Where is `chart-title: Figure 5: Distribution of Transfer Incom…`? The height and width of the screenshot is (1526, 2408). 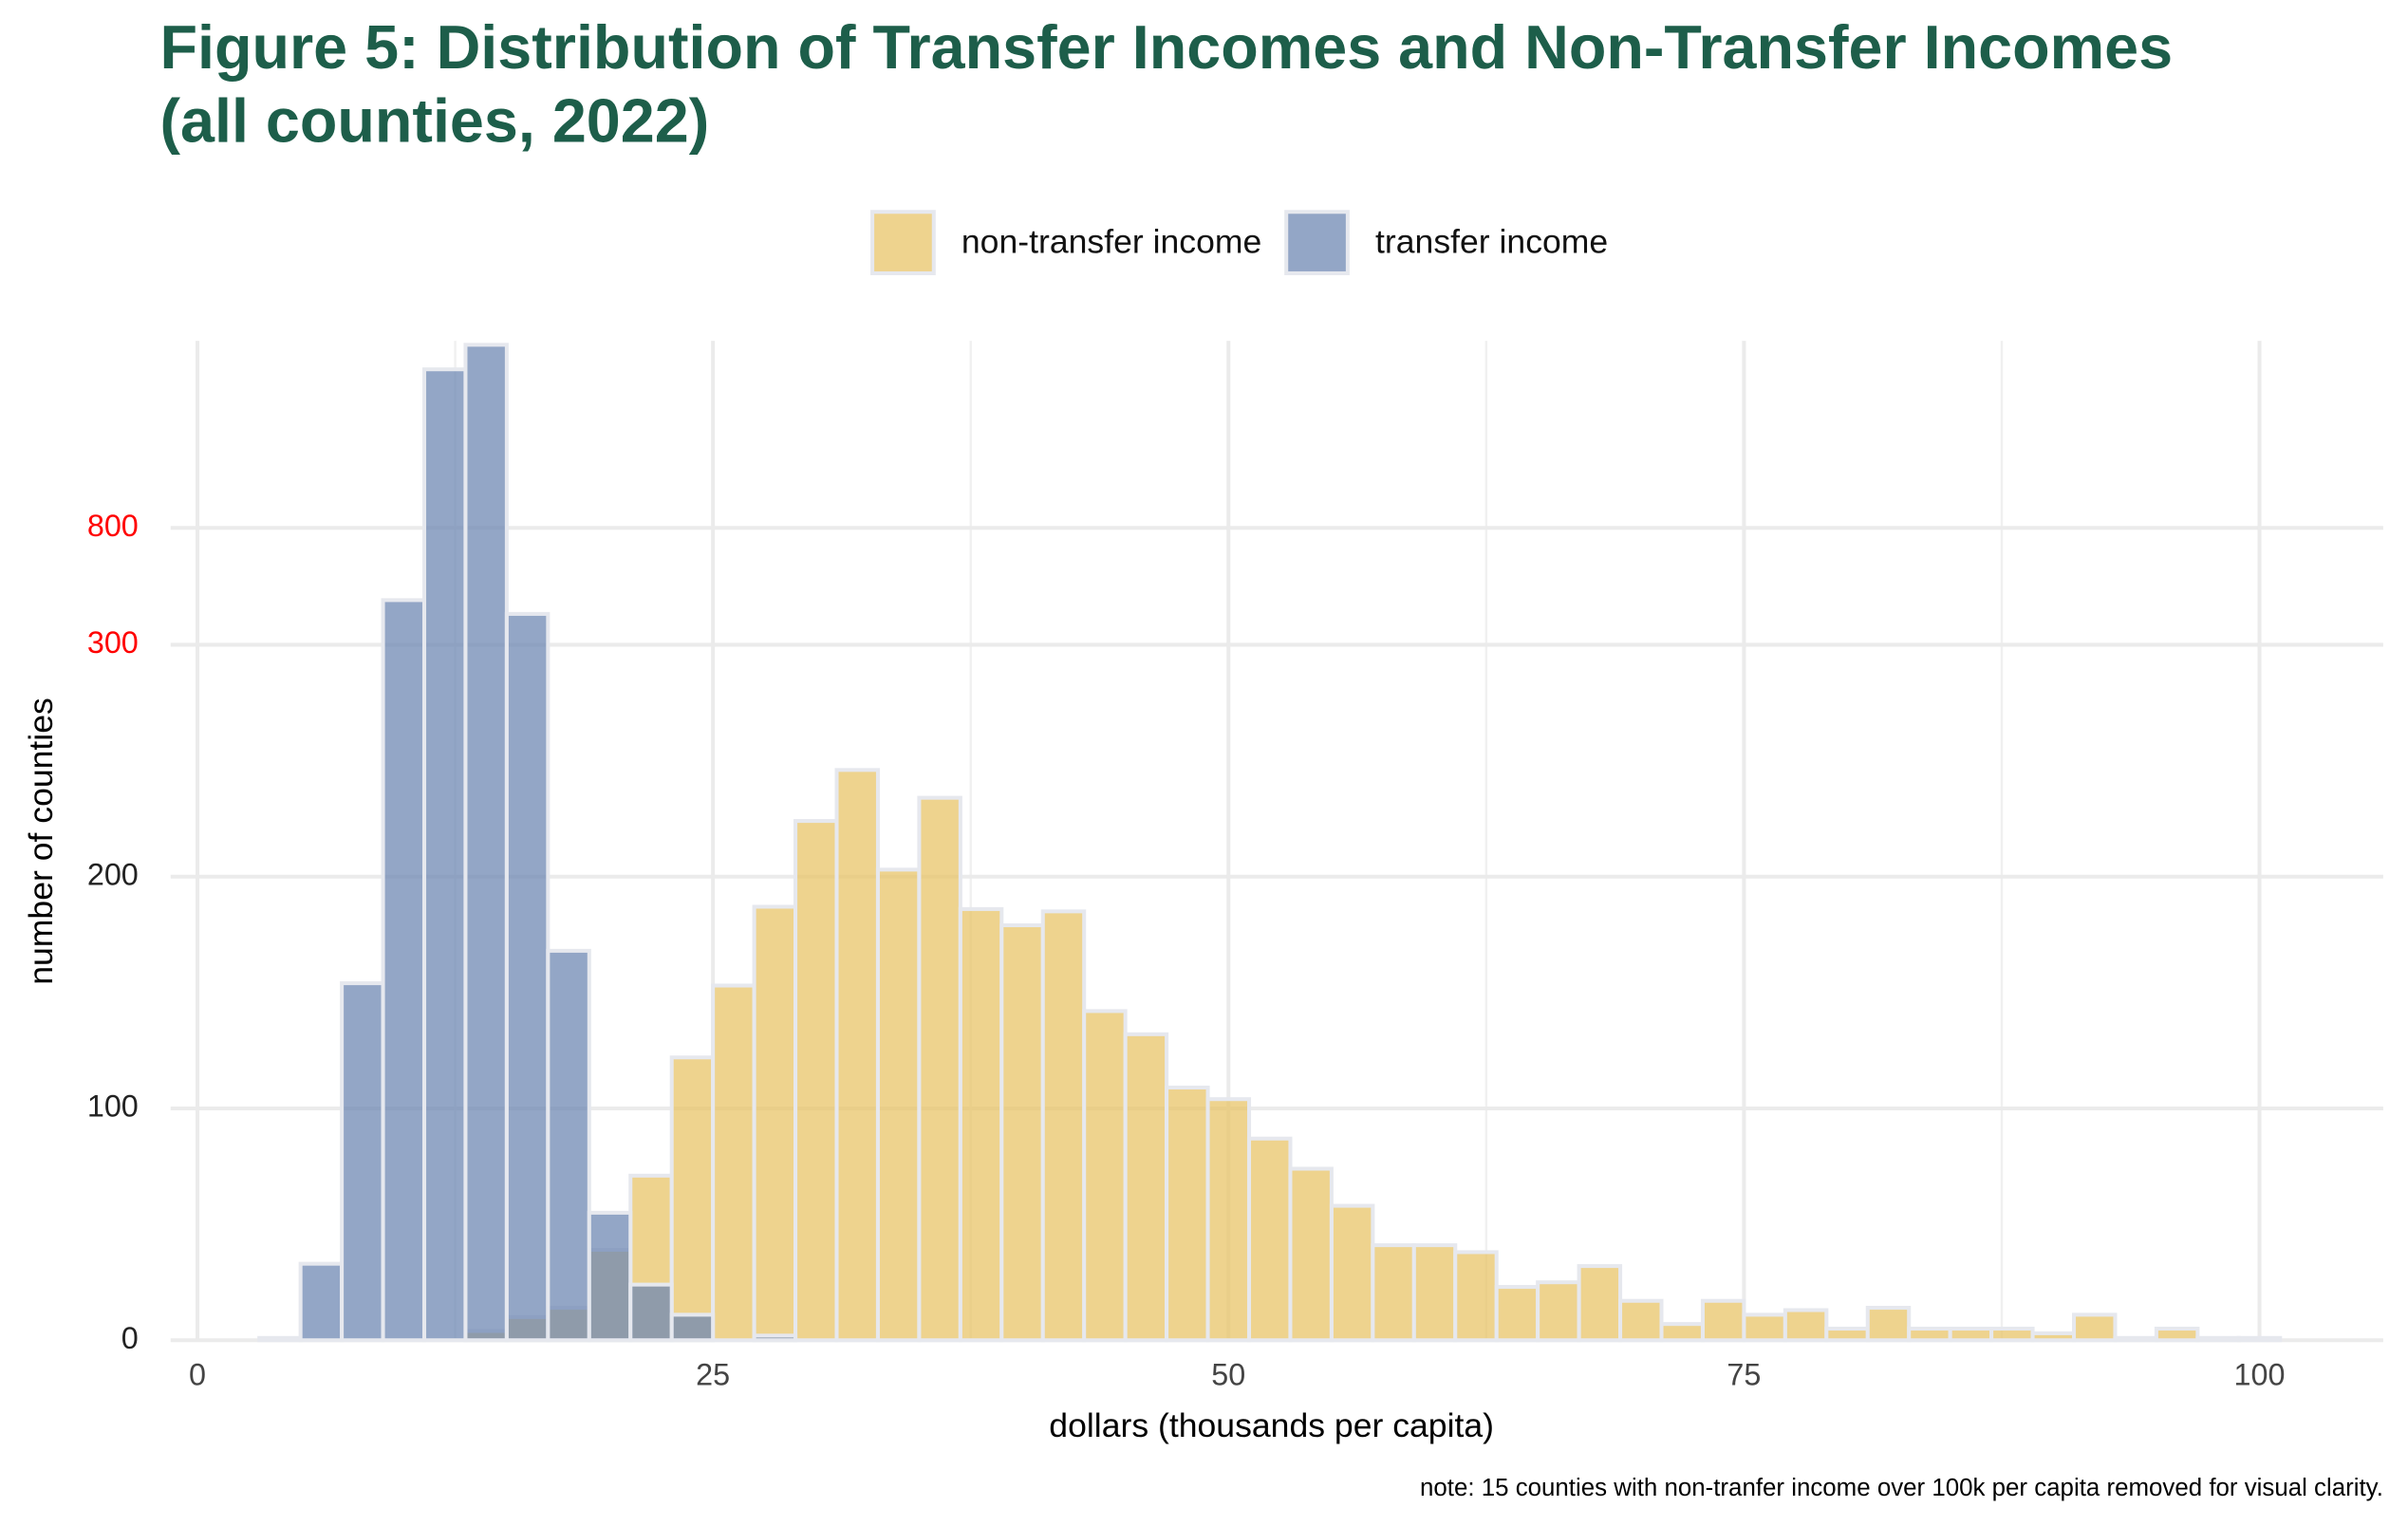
chart-title: Figure 5: Distribution of Transfer Incom… is located at coordinates (1166, 47).